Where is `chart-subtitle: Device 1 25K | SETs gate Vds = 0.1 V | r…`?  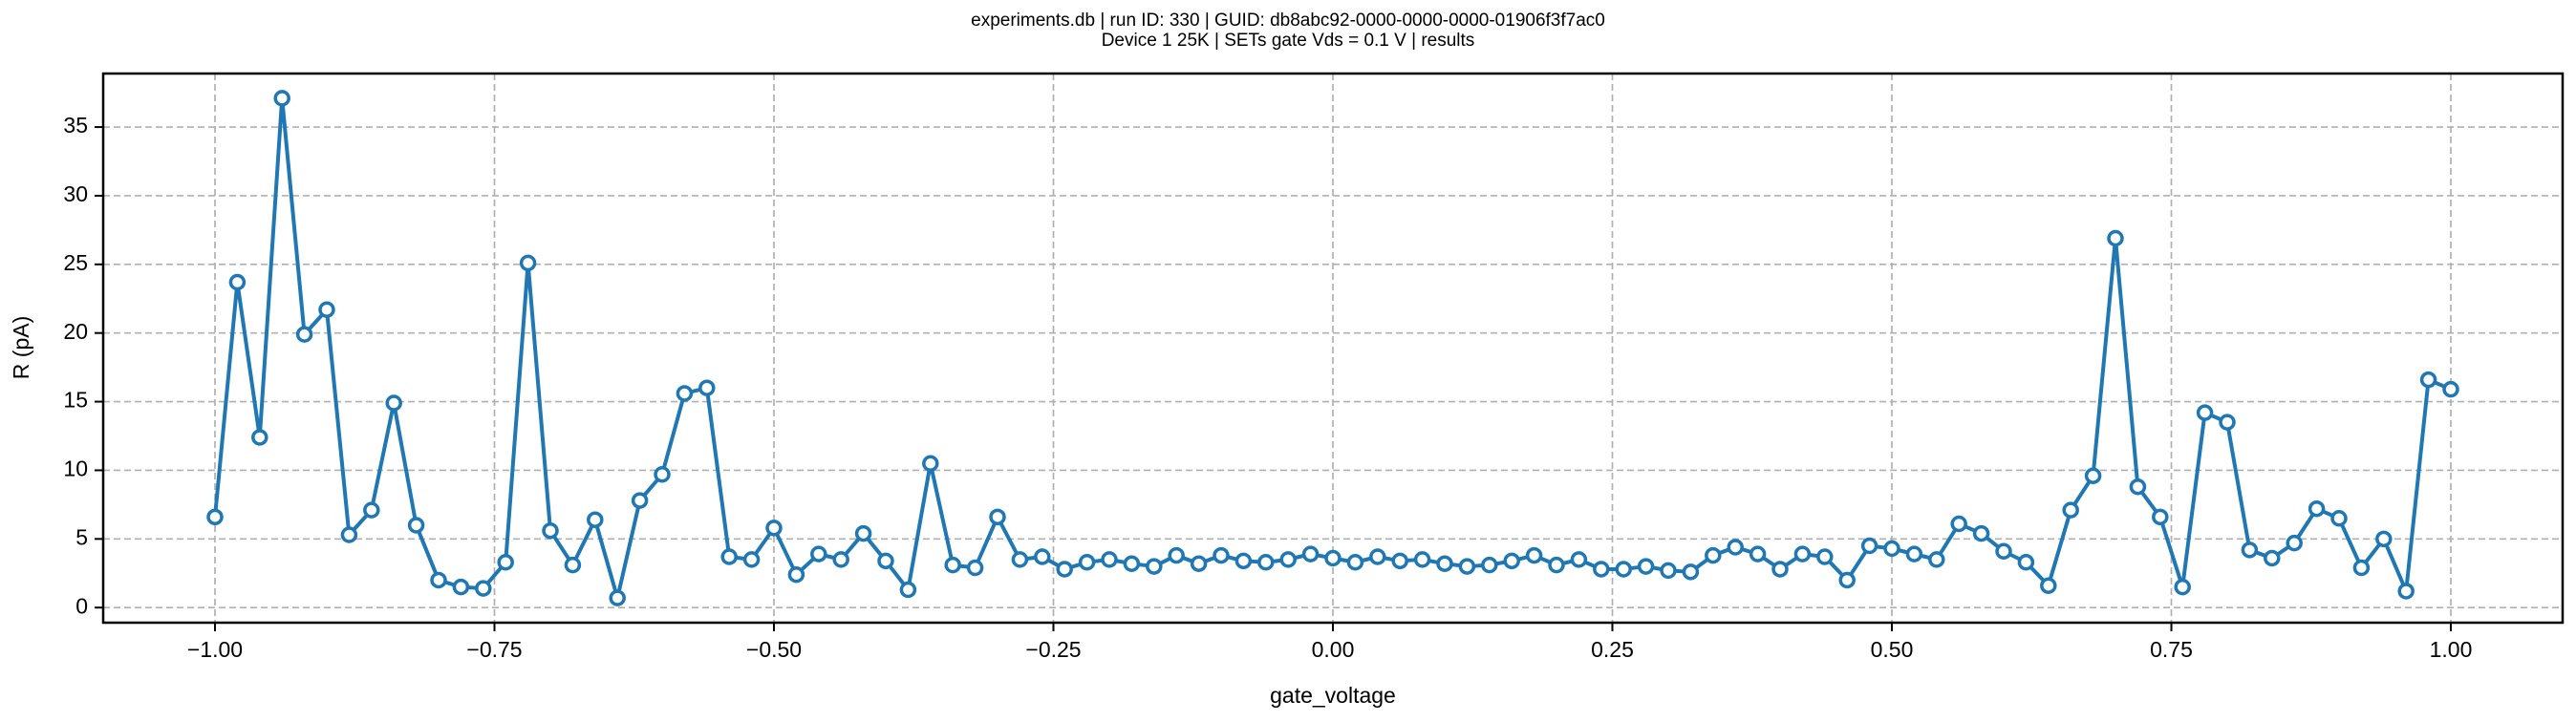
chart-subtitle: Device 1 25K | SETs gate Vds = 0.1 V | r… is located at coordinates (1288, 41).